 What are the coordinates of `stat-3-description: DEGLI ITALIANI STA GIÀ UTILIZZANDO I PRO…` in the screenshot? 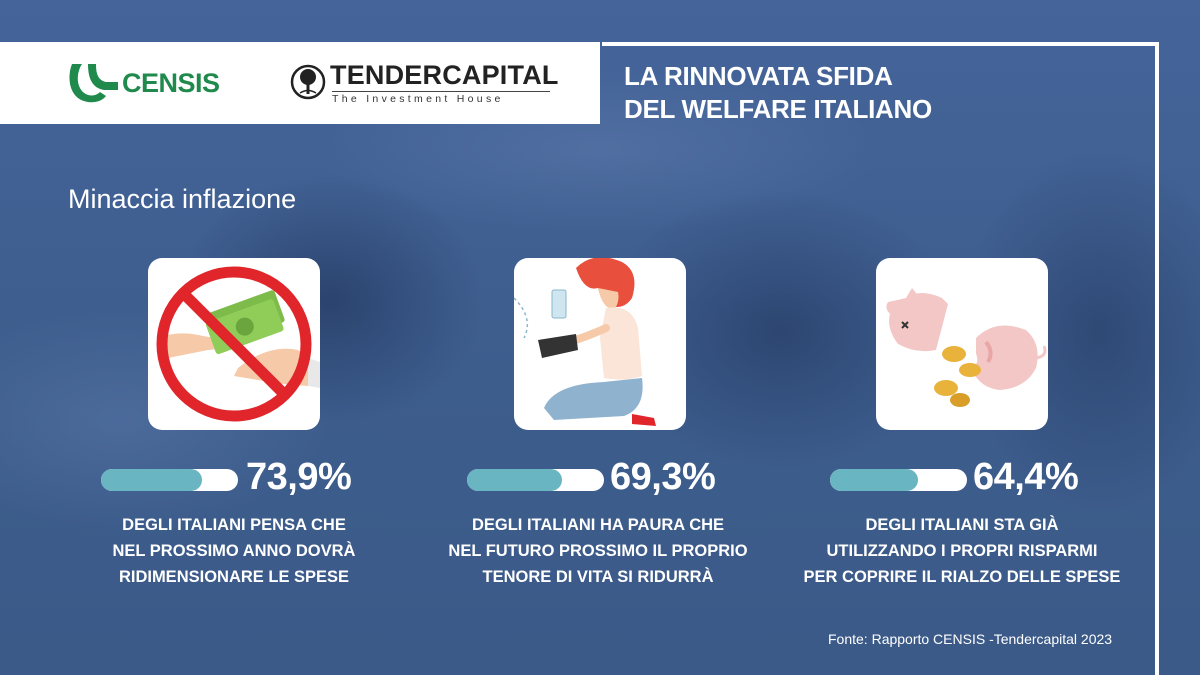 It's located at (962, 551).